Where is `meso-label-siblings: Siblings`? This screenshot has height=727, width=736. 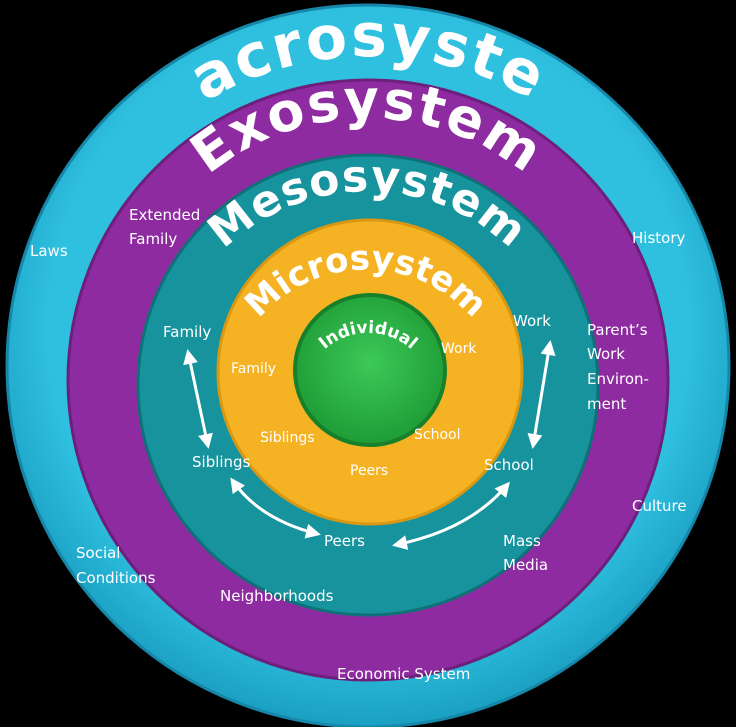 meso-label-siblings: Siblings is located at coordinates (221, 462).